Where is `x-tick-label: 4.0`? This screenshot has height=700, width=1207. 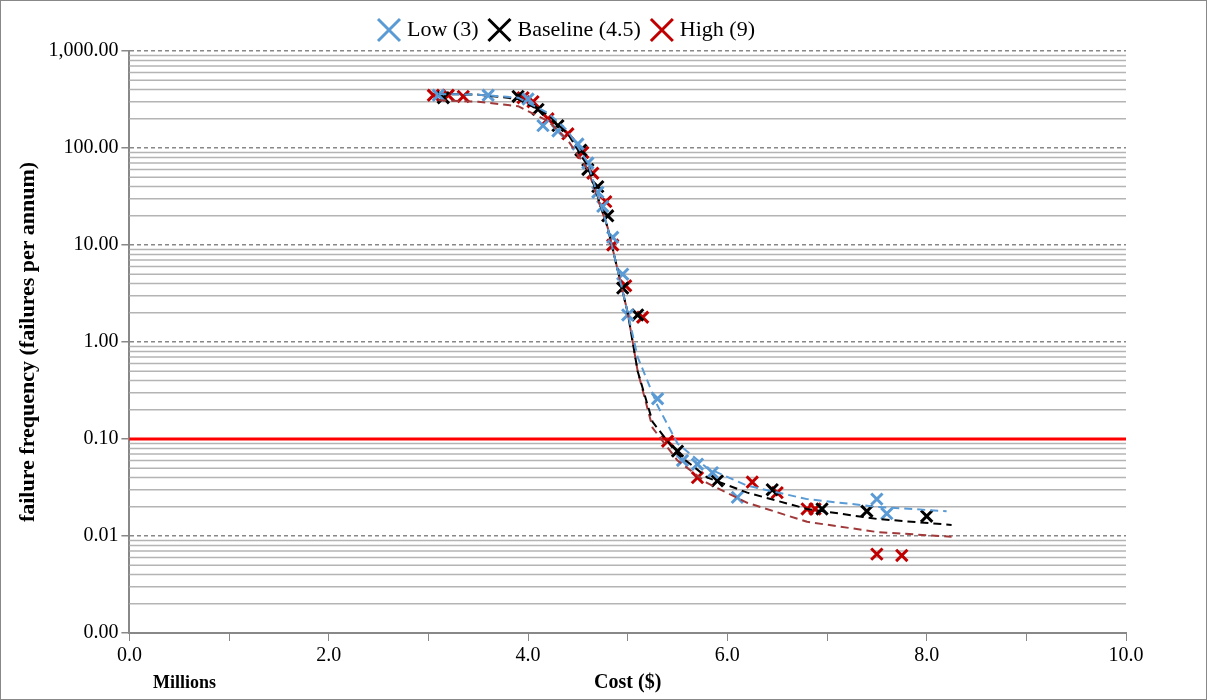
x-tick-label: 4.0 is located at coordinates (528, 654).